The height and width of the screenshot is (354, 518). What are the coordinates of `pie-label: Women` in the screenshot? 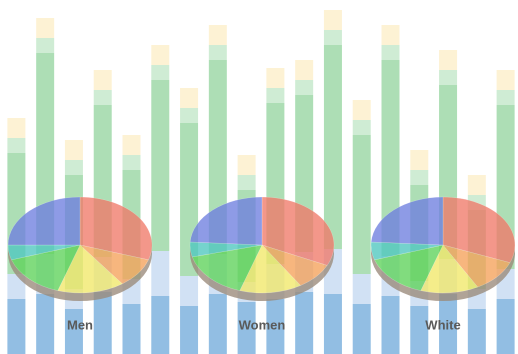 It's located at (262, 324).